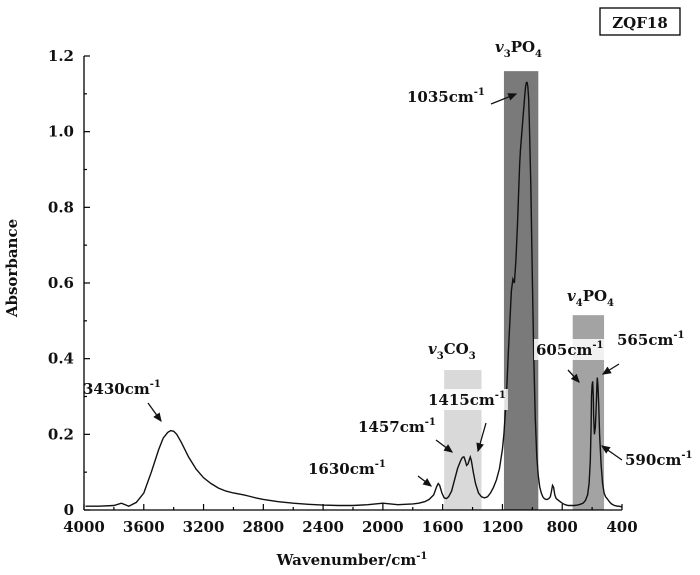 The image size is (700, 575). Describe the element at coordinates (69, 510) in the screenshot. I see `y-tick-label-0: 0` at that location.